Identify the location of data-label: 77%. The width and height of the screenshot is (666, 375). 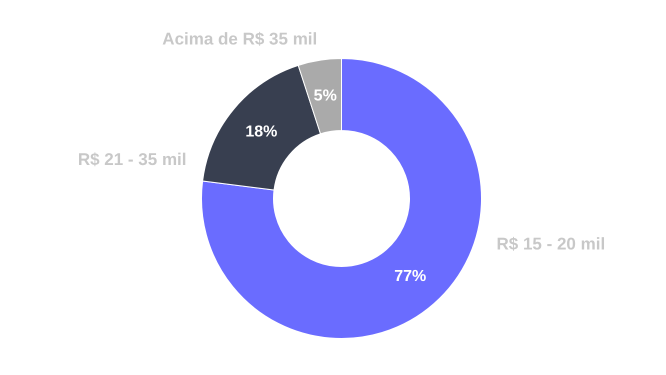
(410, 277).